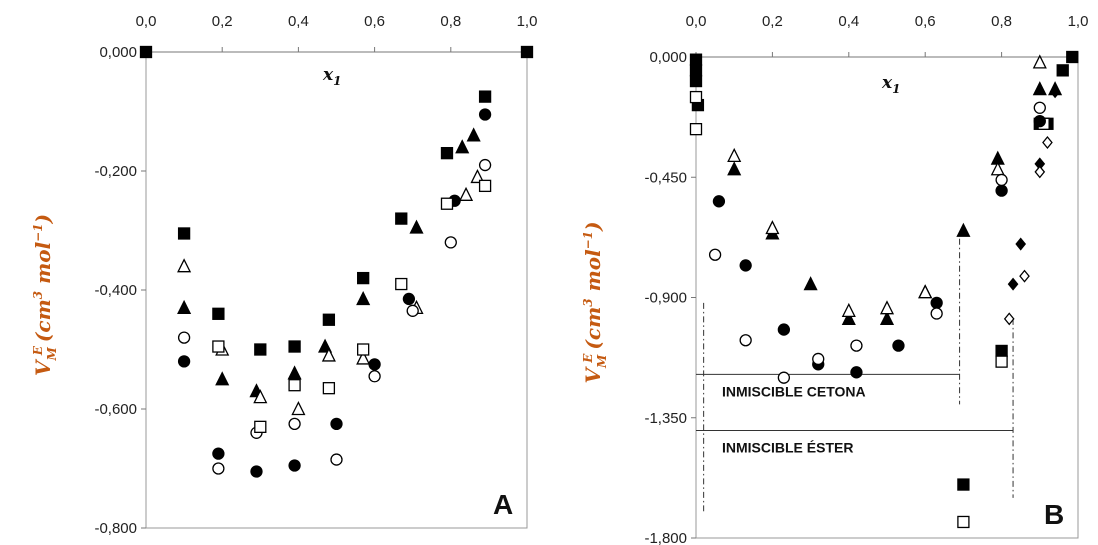  What do you see at coordinates (1078, 21) in the screenshot?
I see `x-tick-label: 1,0` at bounding box center [1078, 21].